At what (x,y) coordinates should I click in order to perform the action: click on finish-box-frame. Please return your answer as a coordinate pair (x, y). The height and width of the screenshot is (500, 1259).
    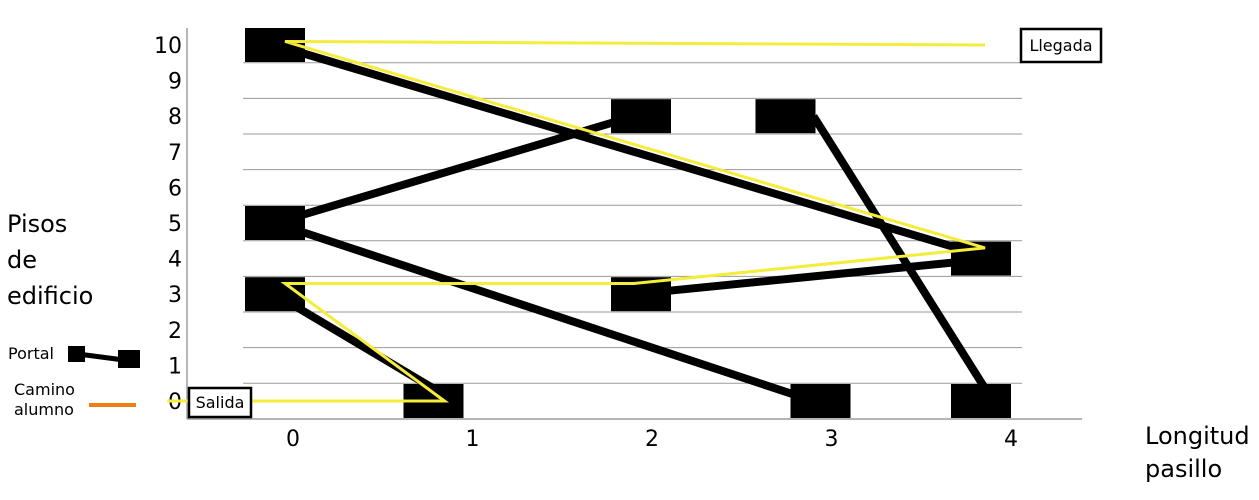
    Looking at the image, I should click on (1061, 45).